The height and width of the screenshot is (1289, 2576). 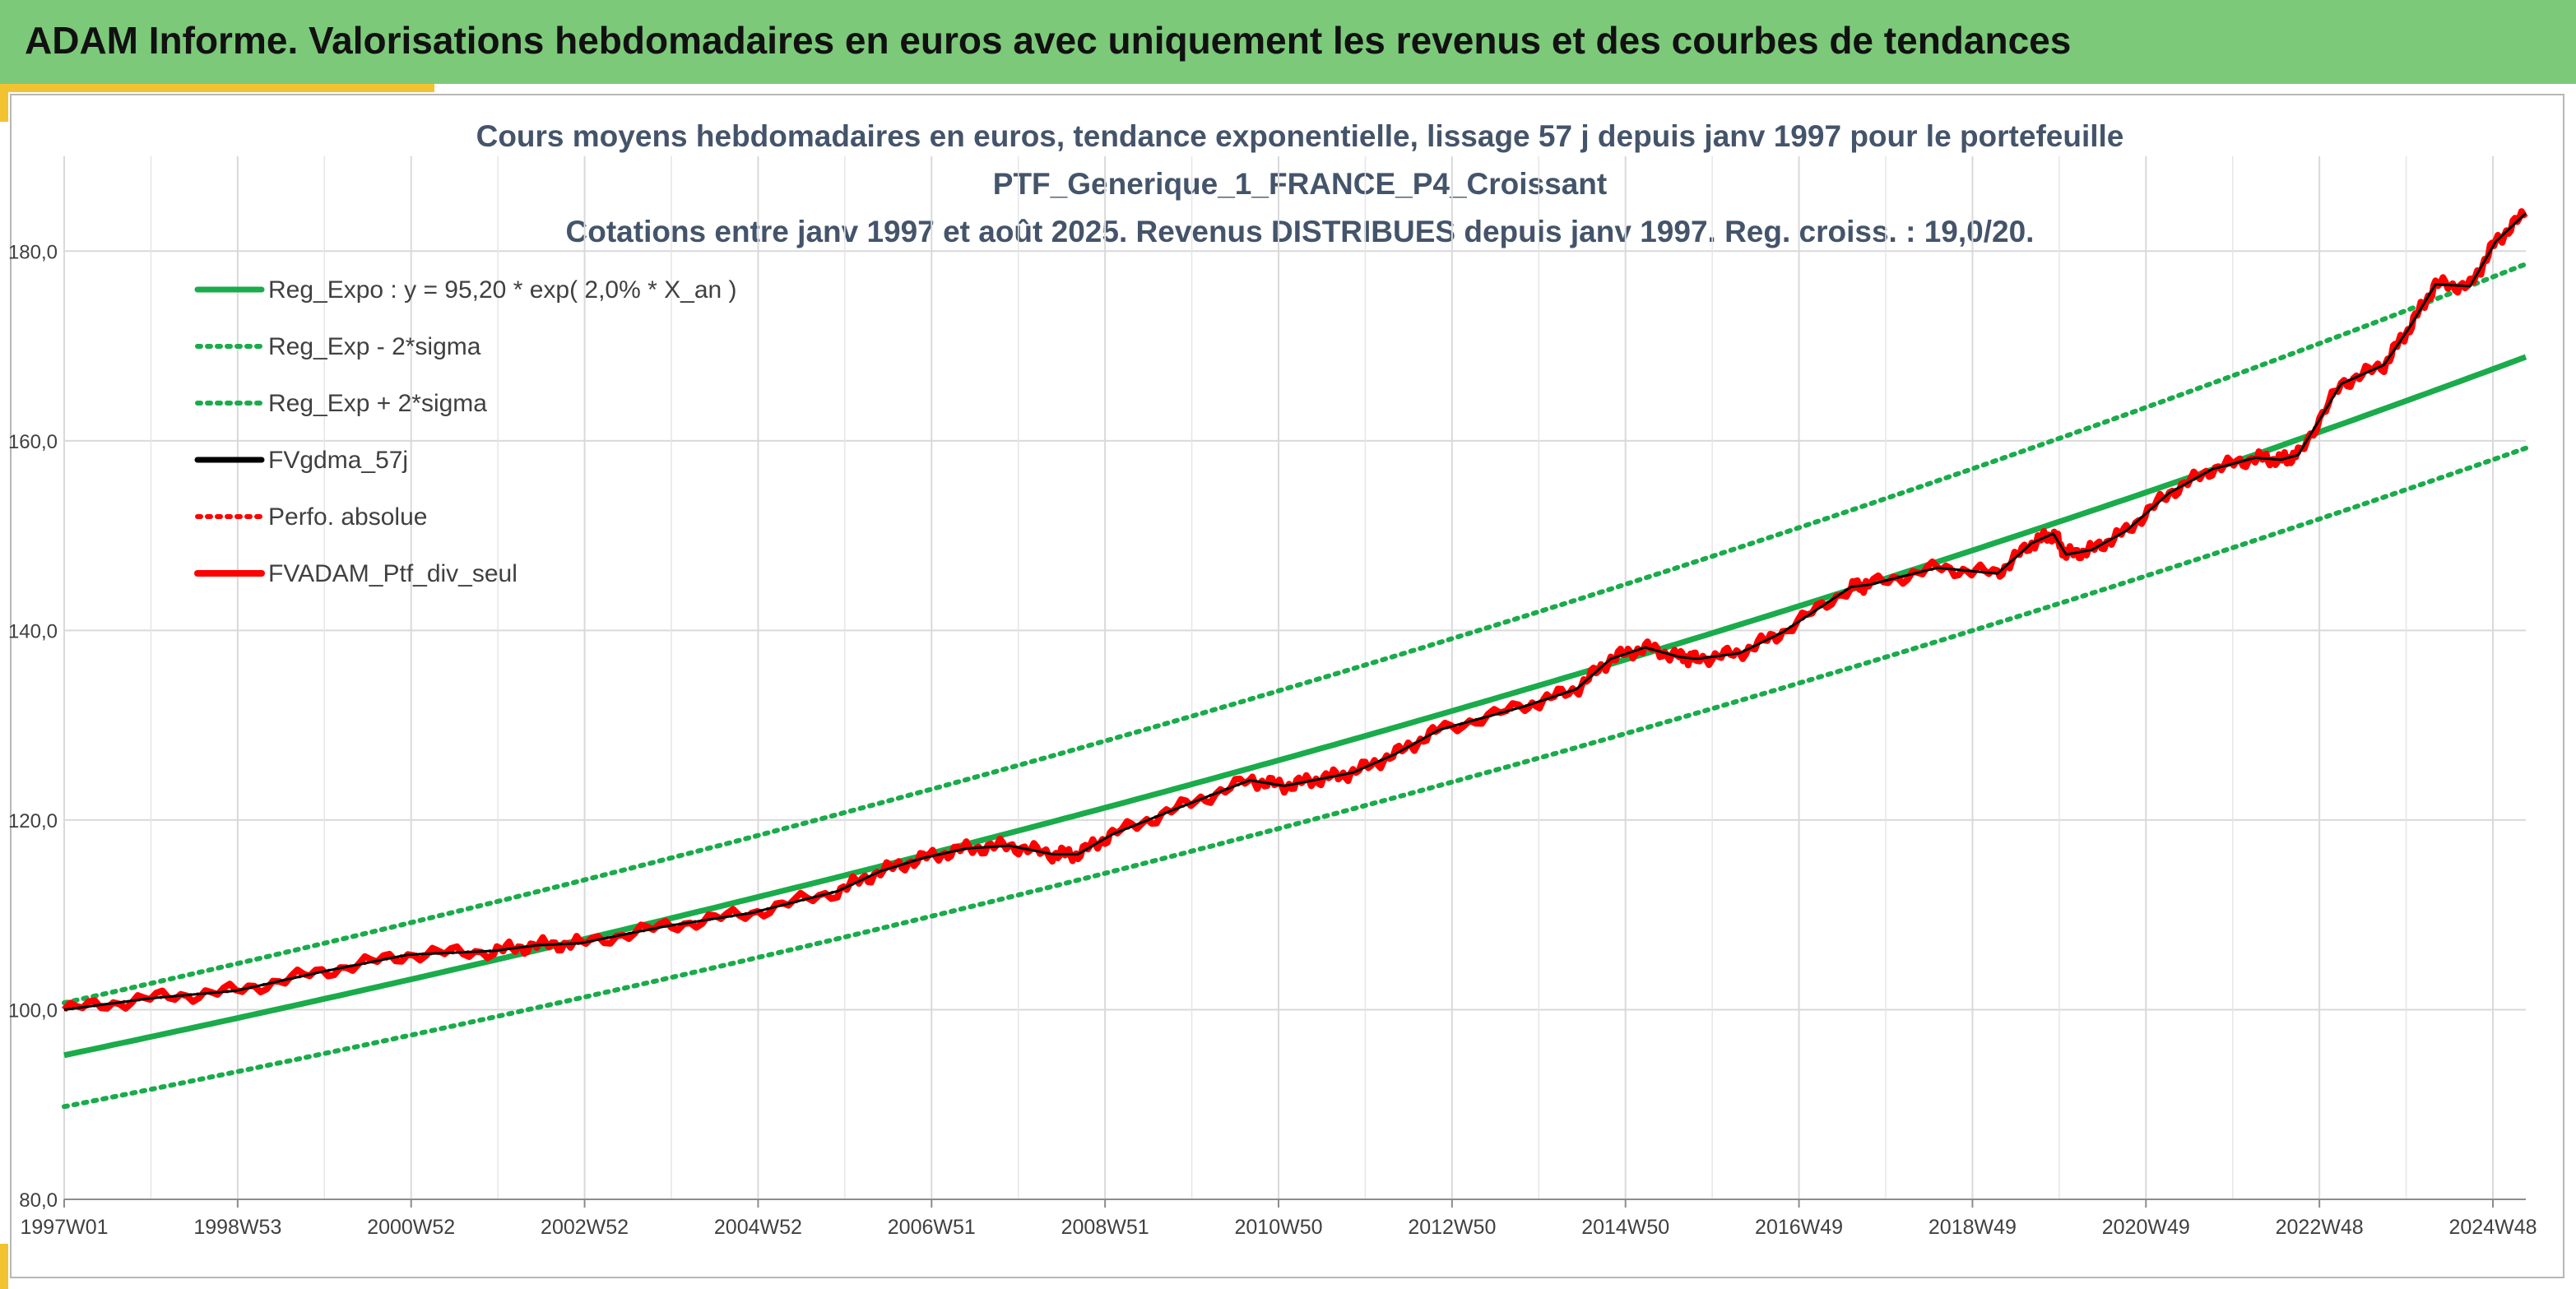 What do you see at coordinates (1105, 1227) in the screenshot?
I see `x-tick-label: 2008W51` at bounding box center [1105, 1227].